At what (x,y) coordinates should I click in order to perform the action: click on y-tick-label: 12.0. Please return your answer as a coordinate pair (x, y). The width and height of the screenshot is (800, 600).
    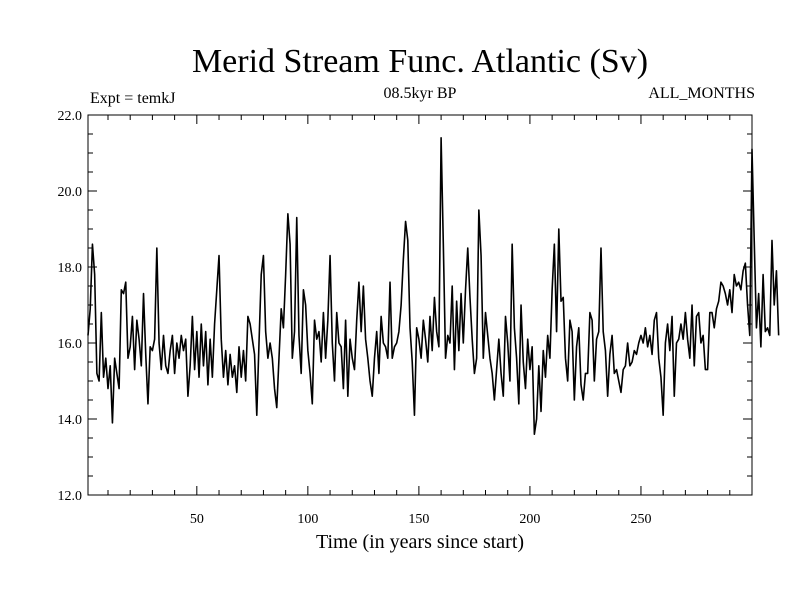
    Looking at the image, I should click on (70, 496).